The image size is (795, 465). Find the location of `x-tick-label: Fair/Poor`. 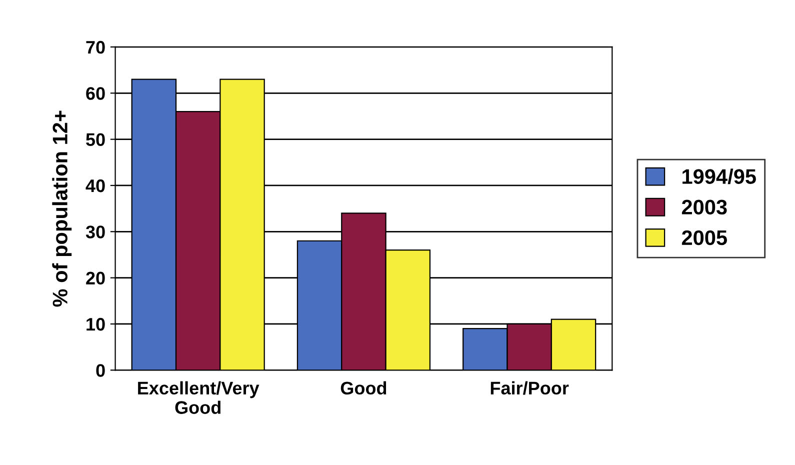

x-tick-label: Fair/Poor is located at coordinates (529, 388).